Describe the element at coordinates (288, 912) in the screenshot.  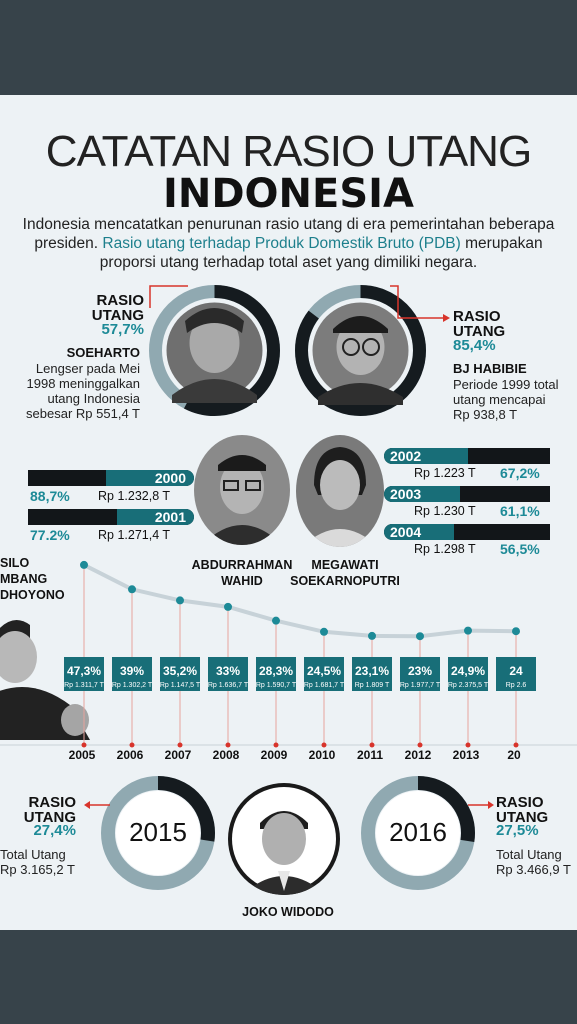
I see `jokowi-name: JOKO WIDODO` at that location.